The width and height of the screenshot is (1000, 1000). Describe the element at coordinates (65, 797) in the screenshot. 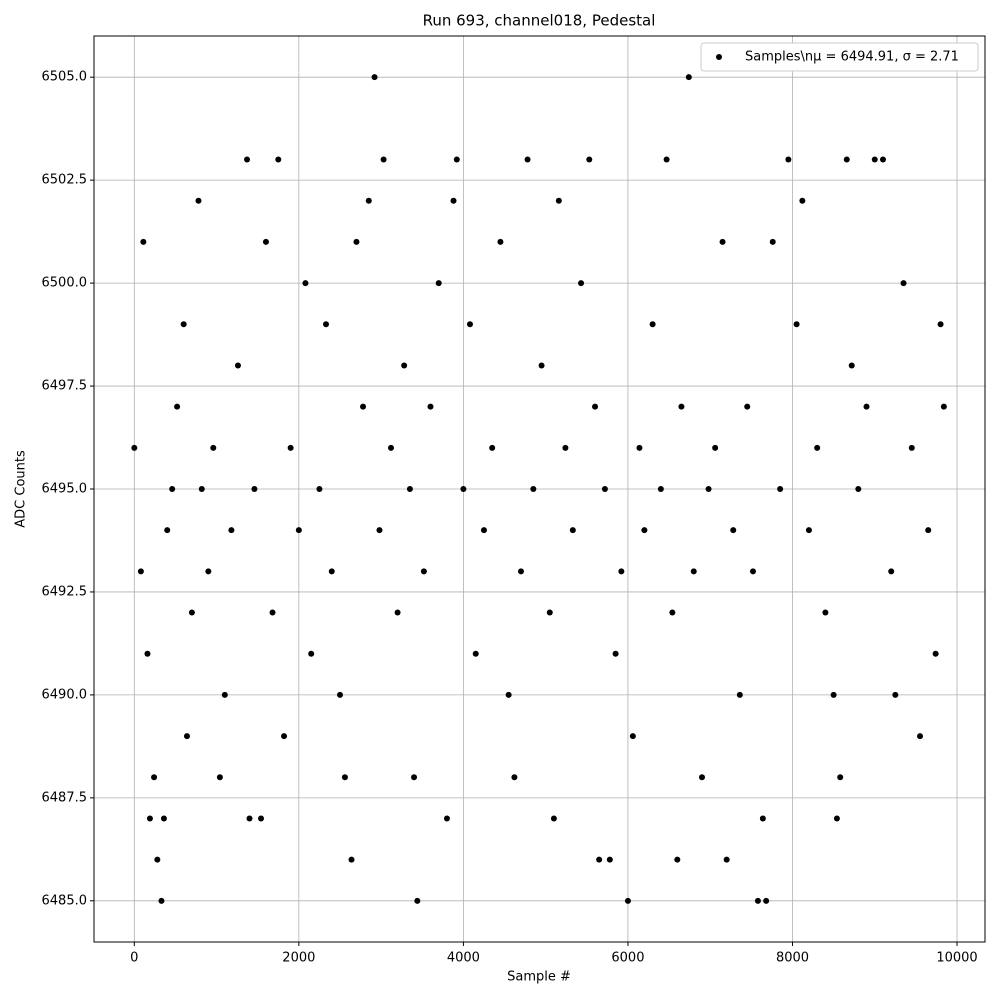

I see `y-tick-label: 6487.5` at that location.